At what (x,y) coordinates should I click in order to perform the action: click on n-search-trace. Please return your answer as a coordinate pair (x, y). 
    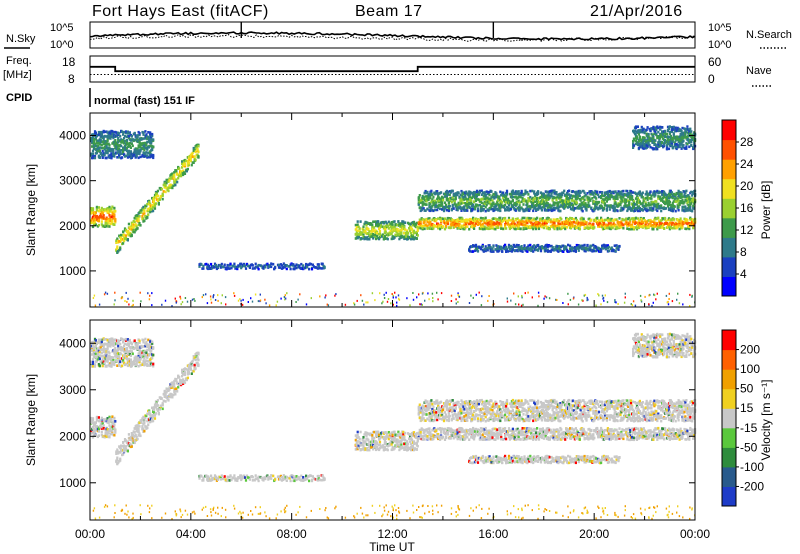
    Looking at the image, I should click on (393, 38).